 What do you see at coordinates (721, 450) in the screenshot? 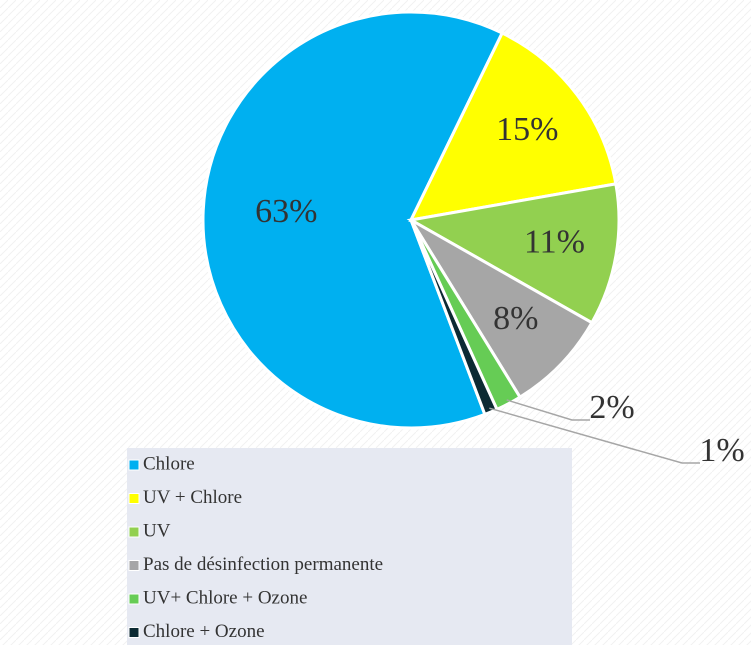
I see `data-label: 1%` at bounding box center [721, 450].